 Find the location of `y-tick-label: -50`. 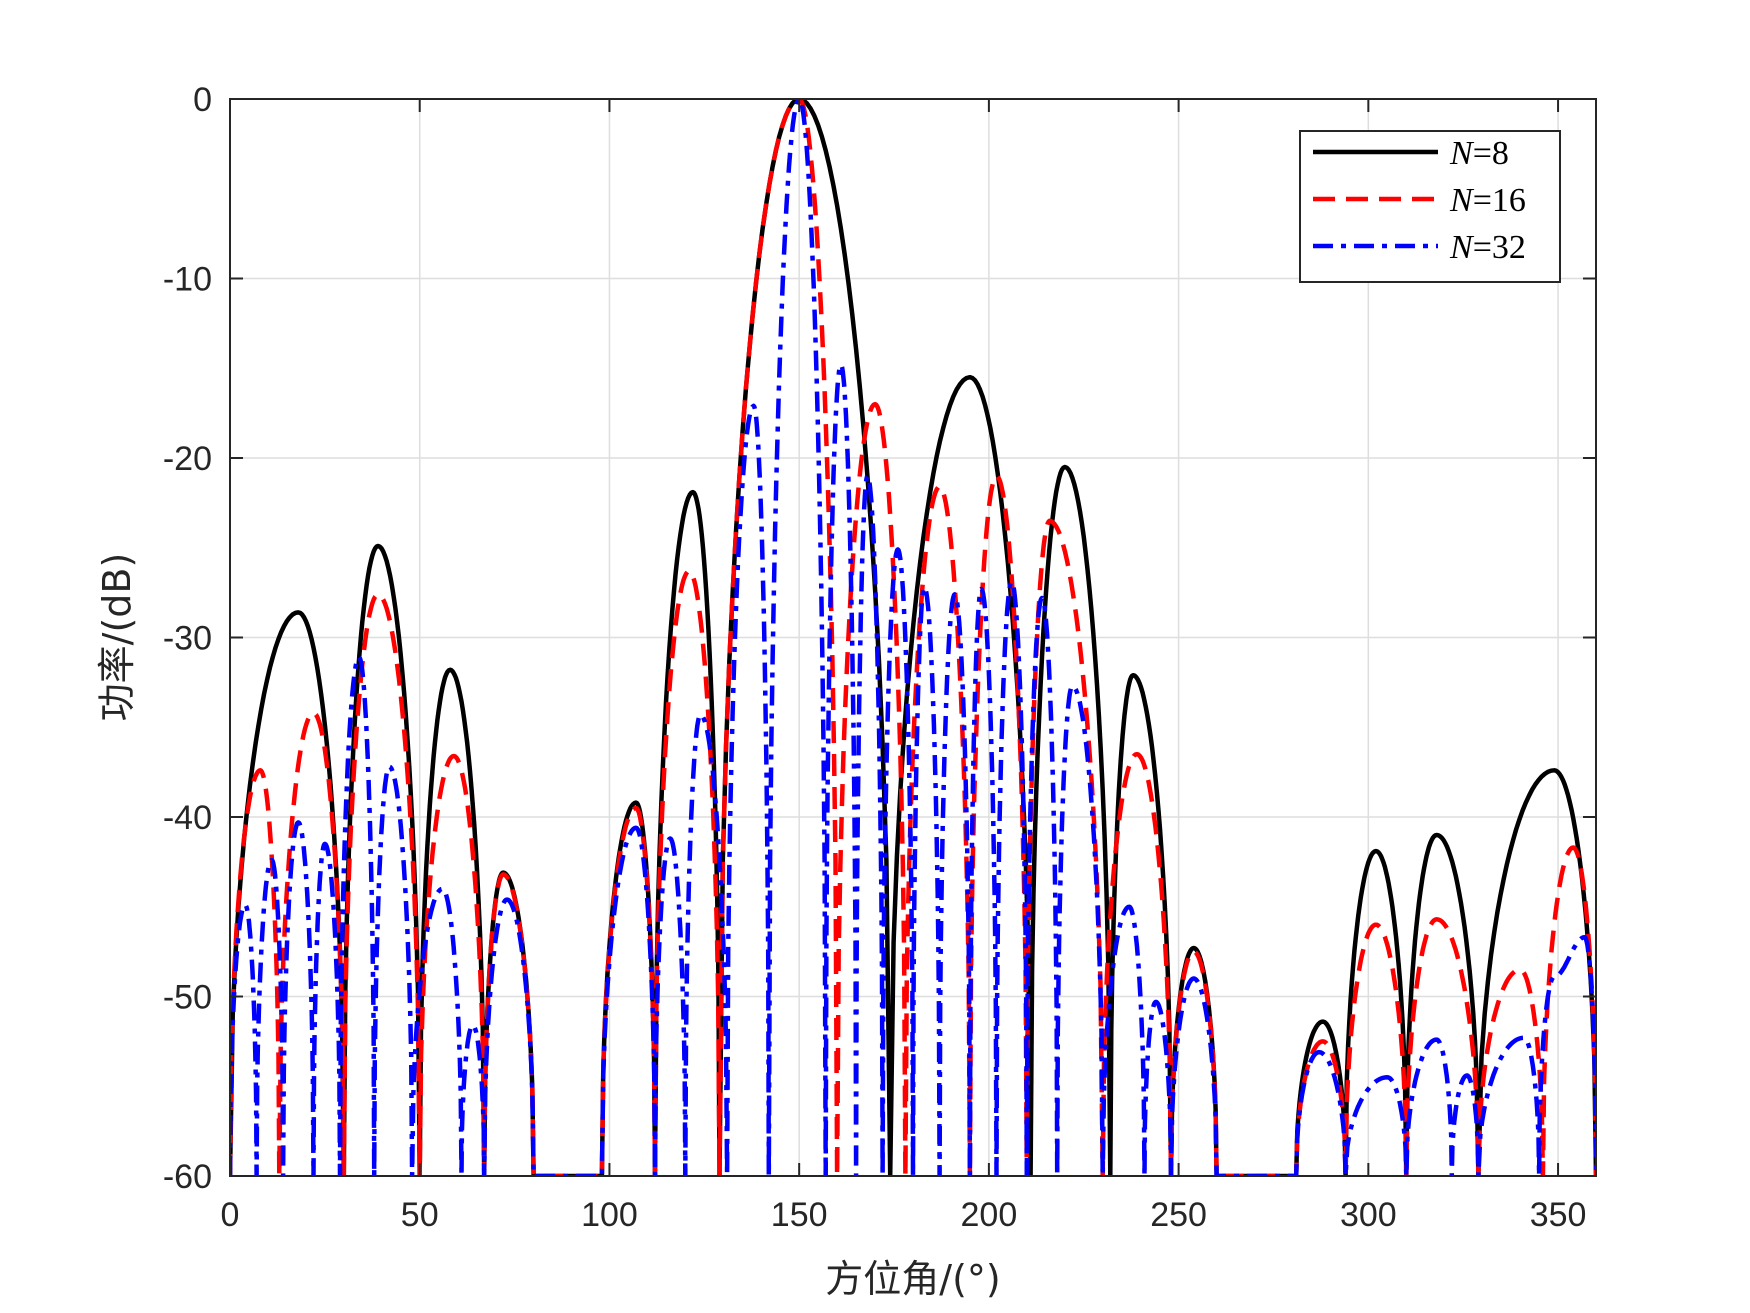

y-tick-label: -50 is located at coordinates (187, 998).